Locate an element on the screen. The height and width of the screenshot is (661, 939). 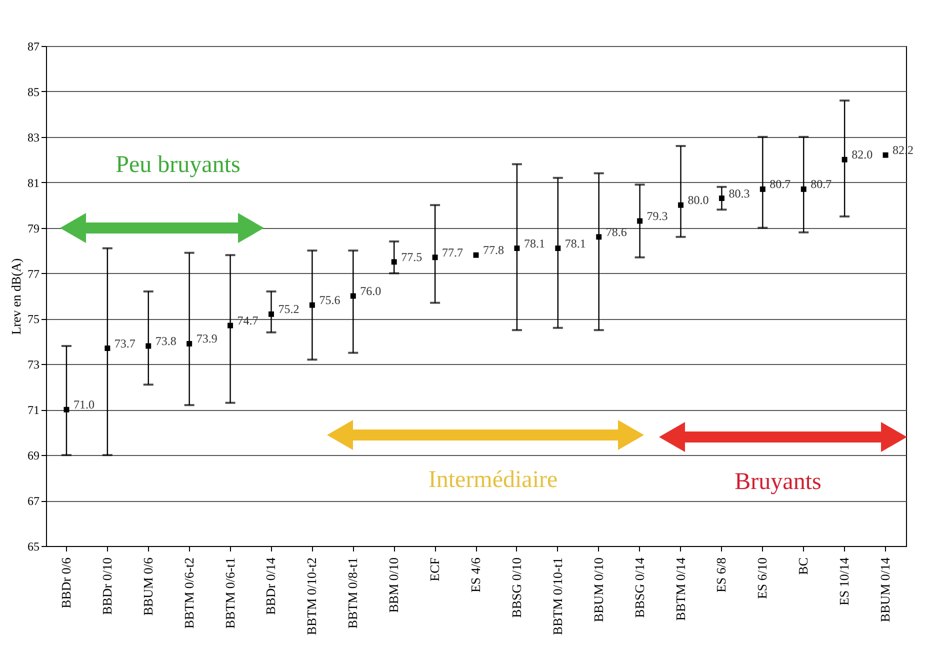
text: 79.3 is located at coordinates (657, 216).